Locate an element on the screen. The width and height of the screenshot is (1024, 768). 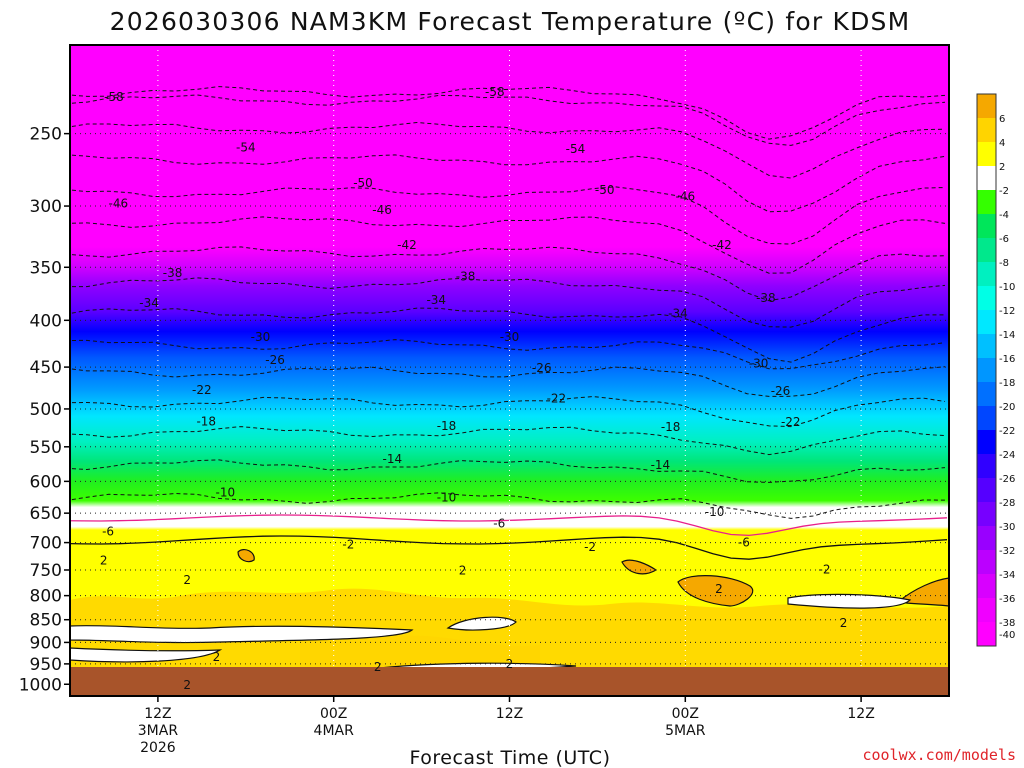
contour-label: -46 is located at coordinates (685, 197).